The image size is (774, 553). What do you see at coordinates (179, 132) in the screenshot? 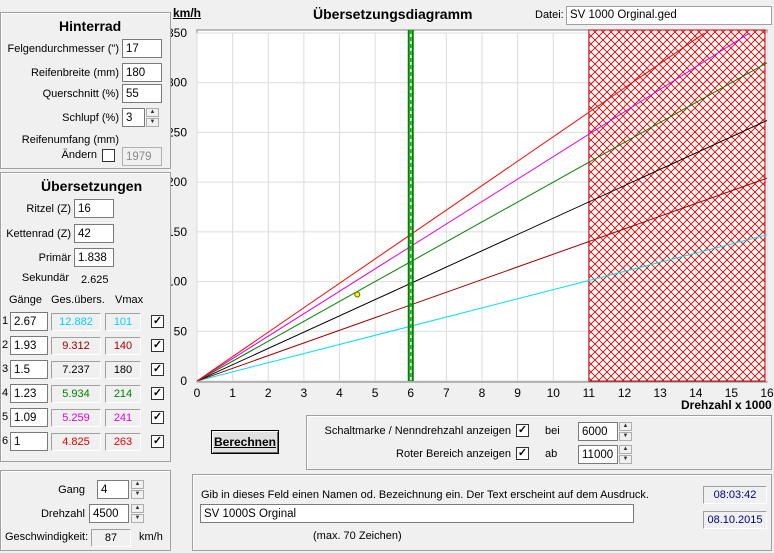
I see `y-tick-label: 250` at bounding box center [179, 132].